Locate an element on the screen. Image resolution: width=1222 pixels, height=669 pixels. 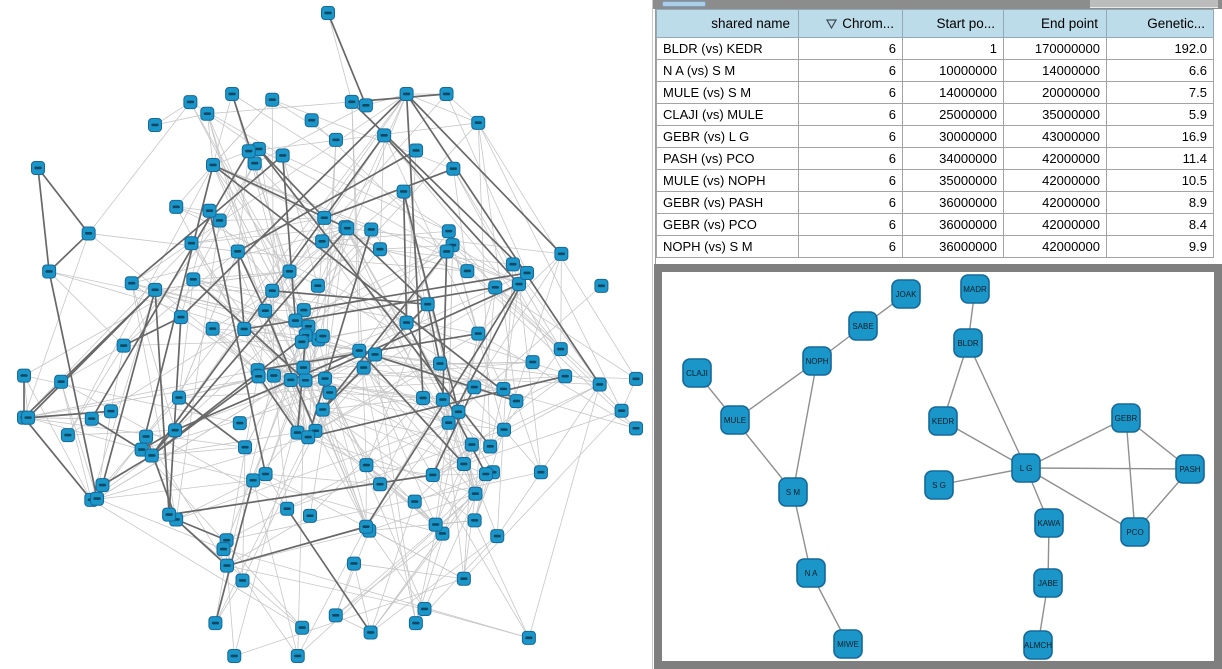
table-row: MULE (vs) S M 6 14000000 20000000 7.5 is located at coordinates (935, 92).